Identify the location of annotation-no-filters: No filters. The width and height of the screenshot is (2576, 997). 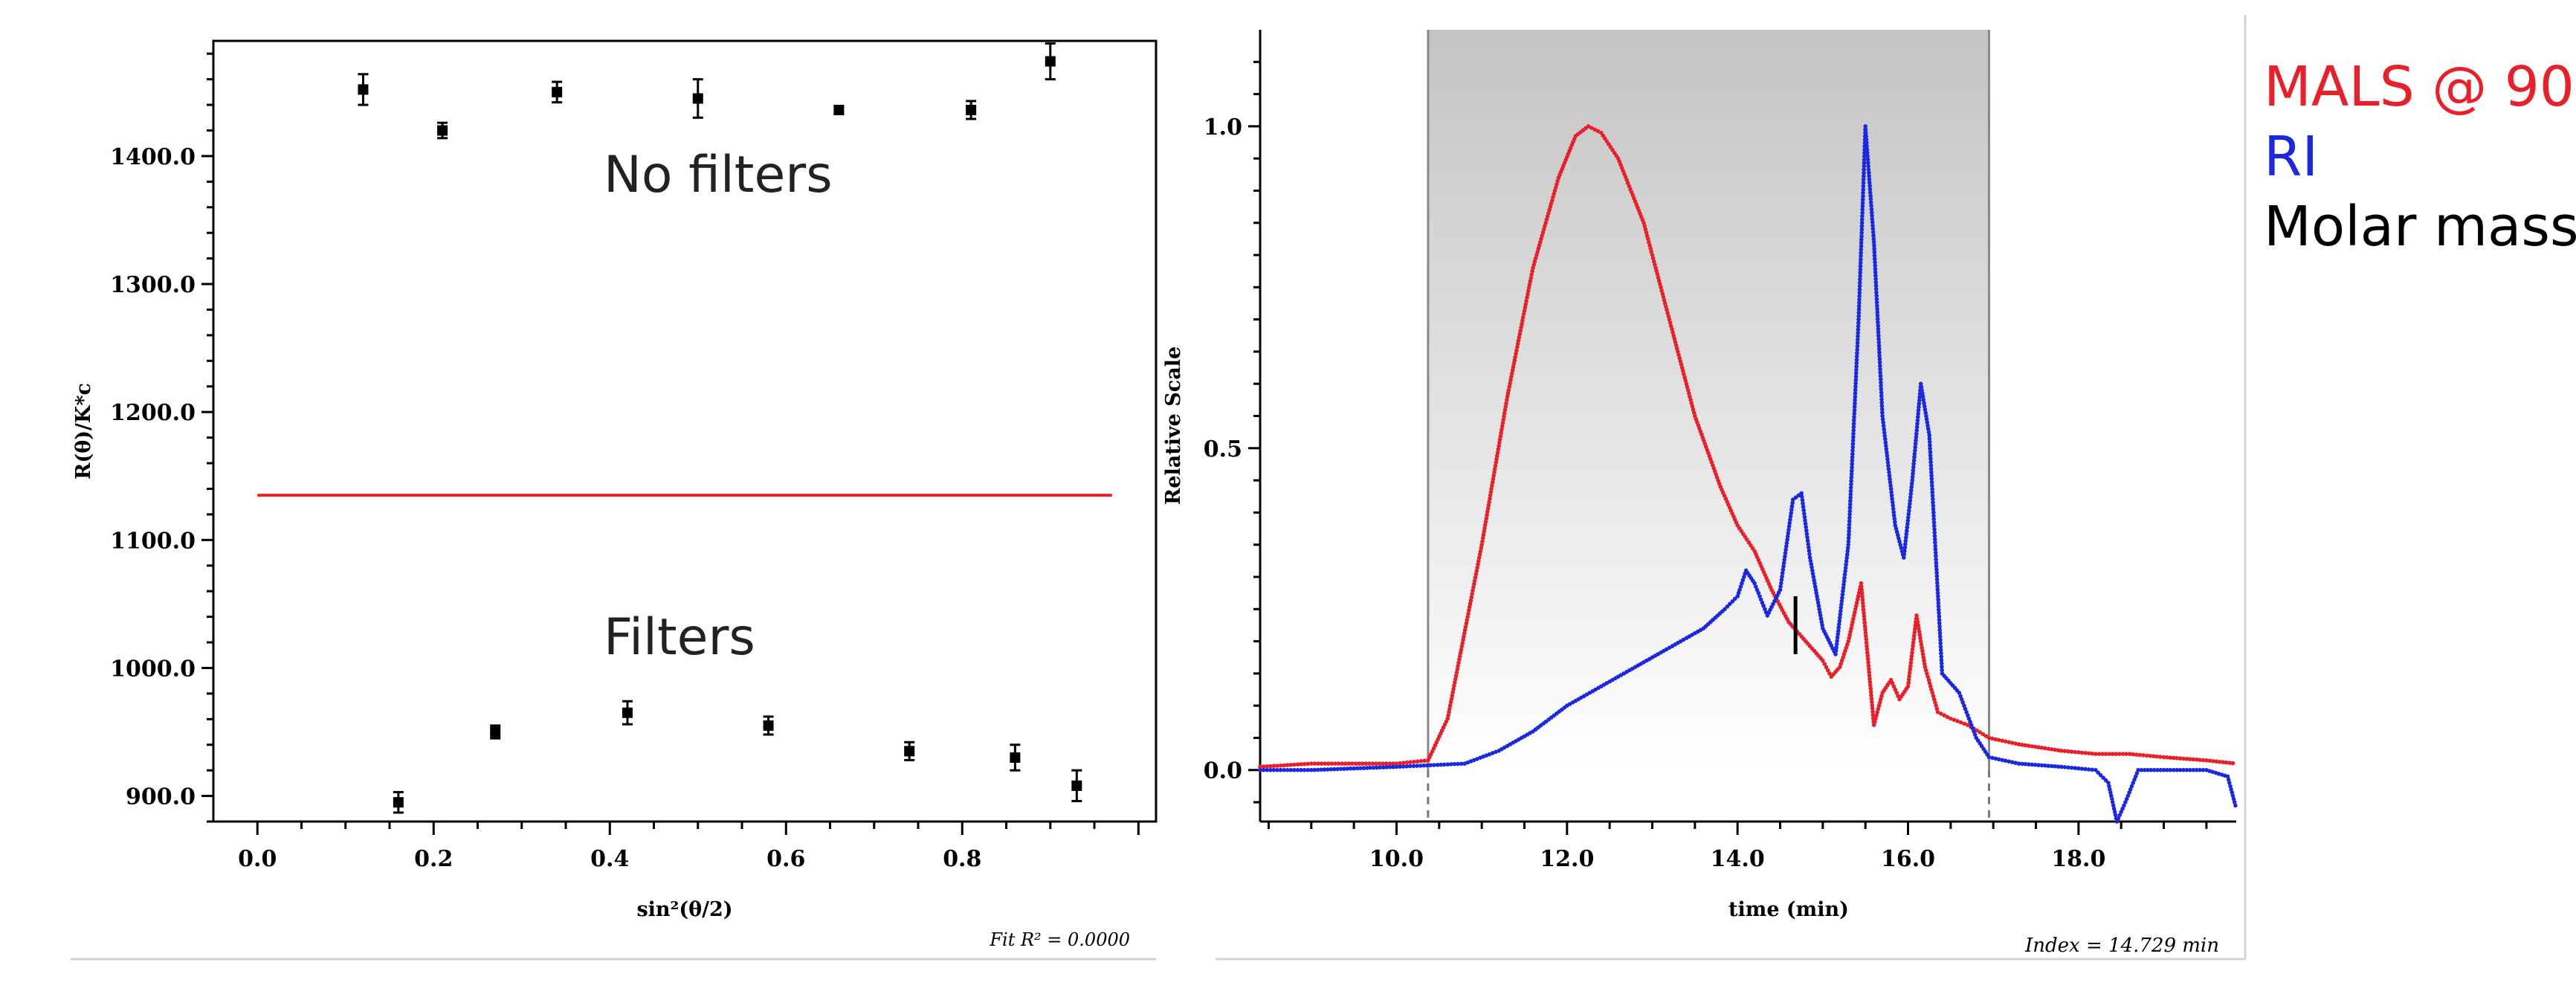
(718, 175).